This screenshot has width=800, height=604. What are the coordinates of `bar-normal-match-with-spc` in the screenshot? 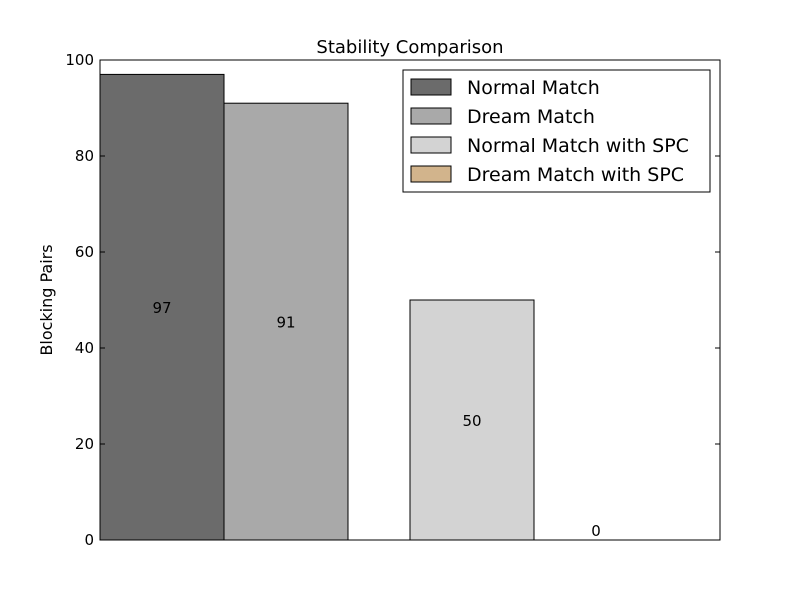 It's located at (472, 420).